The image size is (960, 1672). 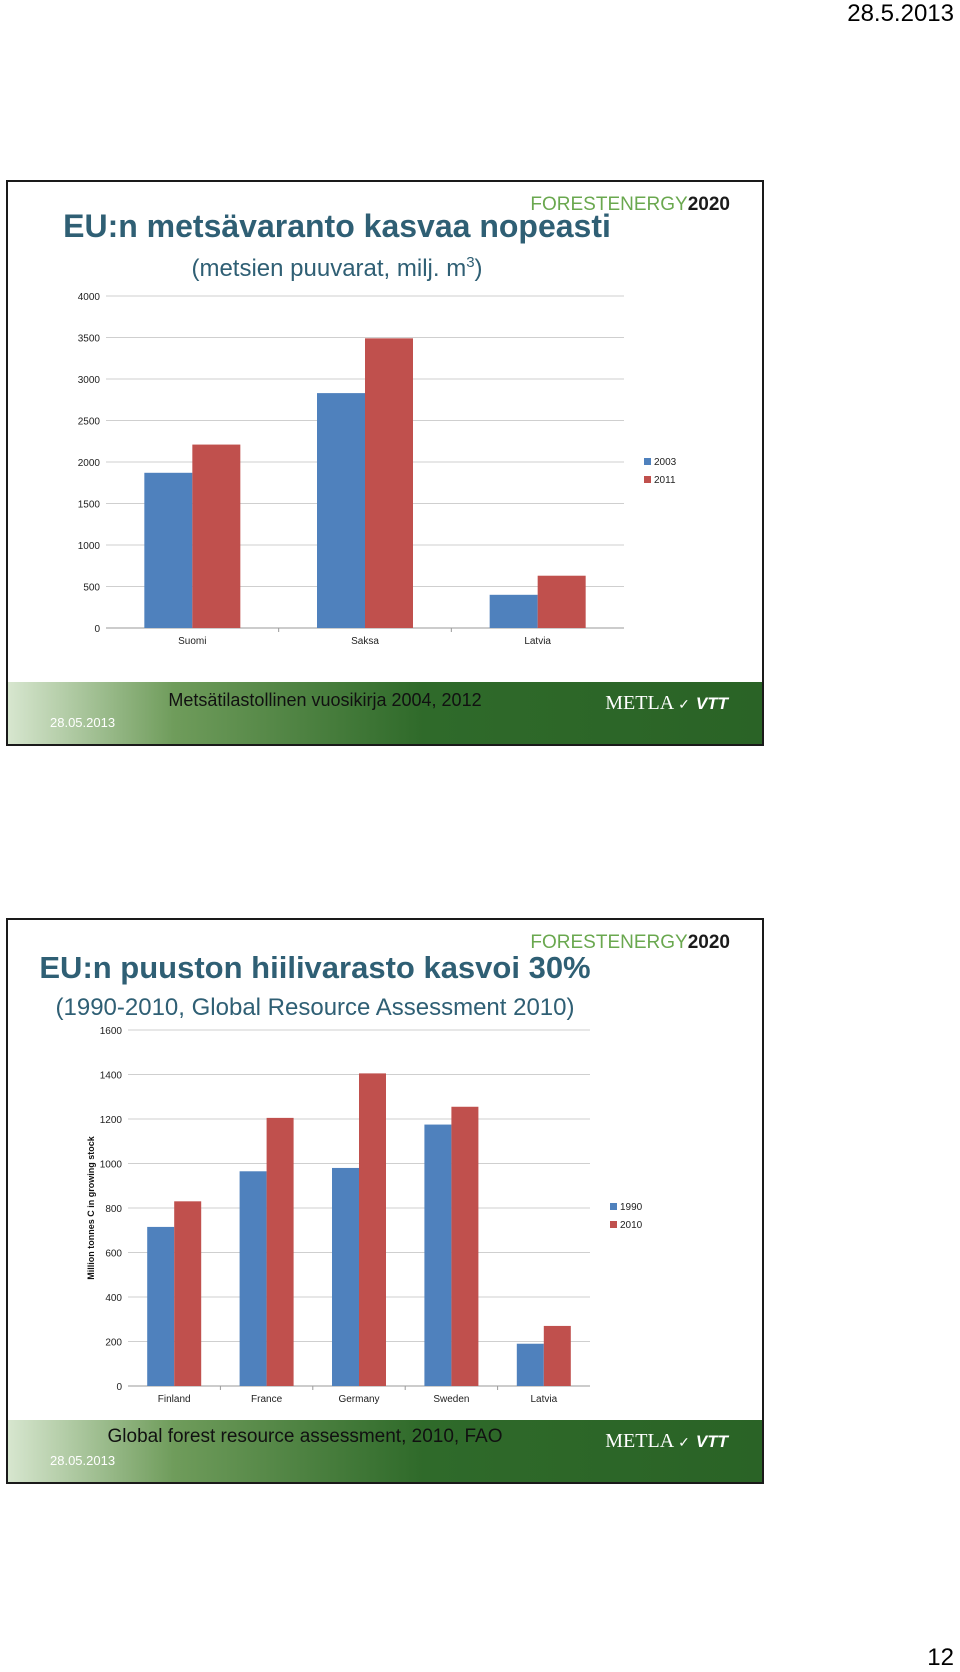 What do you see at coordinates (940, 1657) in the screenshot?
I see `page-number: 12` at bounding box center [940, 1657].